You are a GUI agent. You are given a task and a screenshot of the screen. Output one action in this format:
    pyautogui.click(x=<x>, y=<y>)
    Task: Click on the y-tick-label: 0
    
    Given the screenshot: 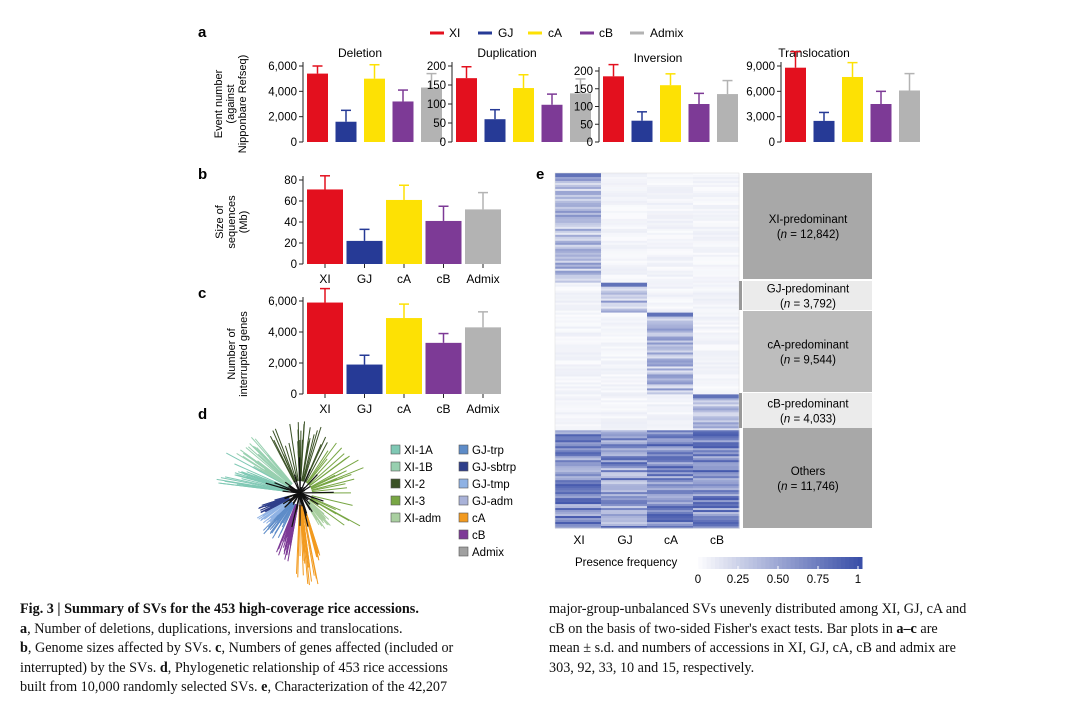 What is the action you would take?
    pyautogui.click(x=443, y=143)
    